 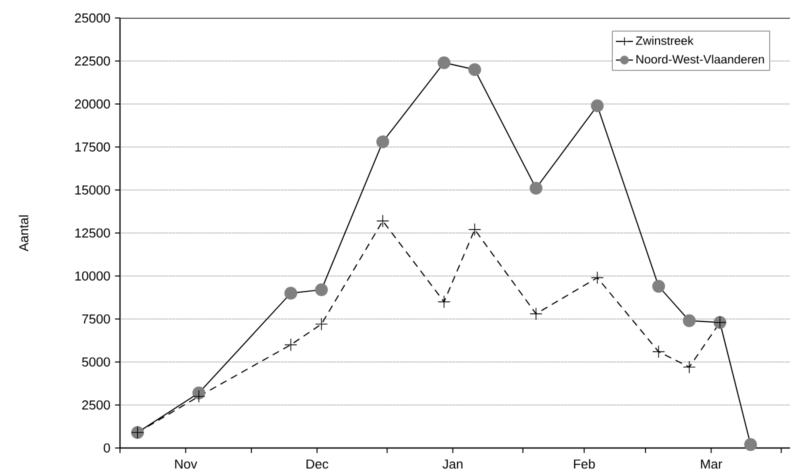 I want to click on y-tick-label: 17500, so click(x=92, y=147).